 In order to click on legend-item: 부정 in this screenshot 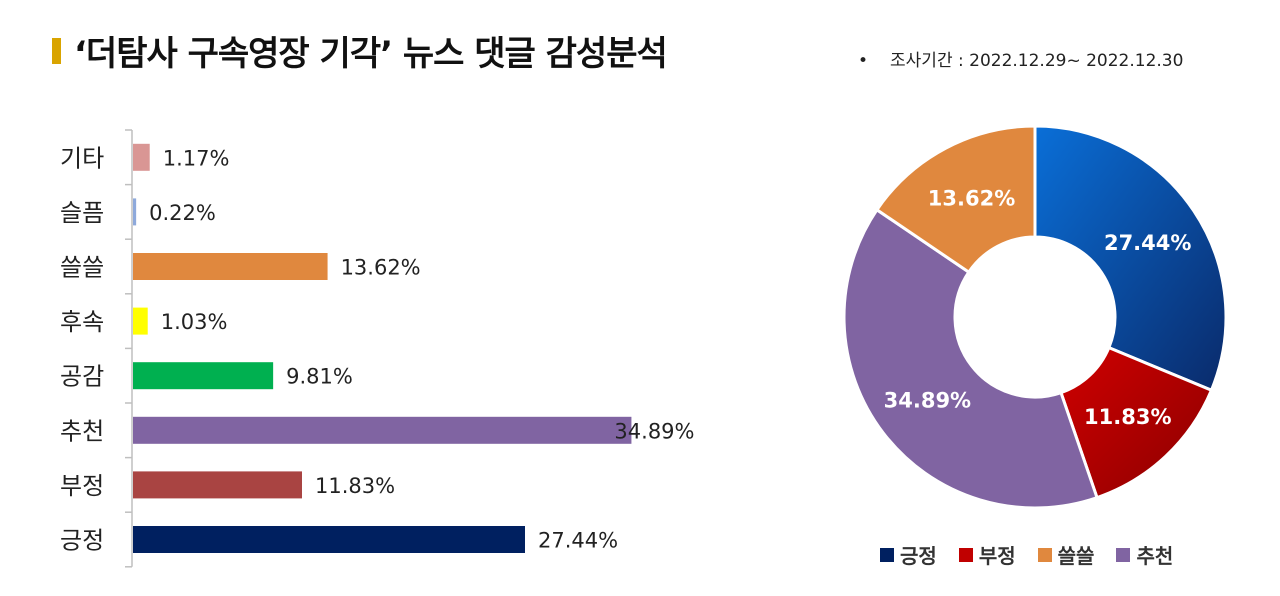, I will do `click(987, 554)`.